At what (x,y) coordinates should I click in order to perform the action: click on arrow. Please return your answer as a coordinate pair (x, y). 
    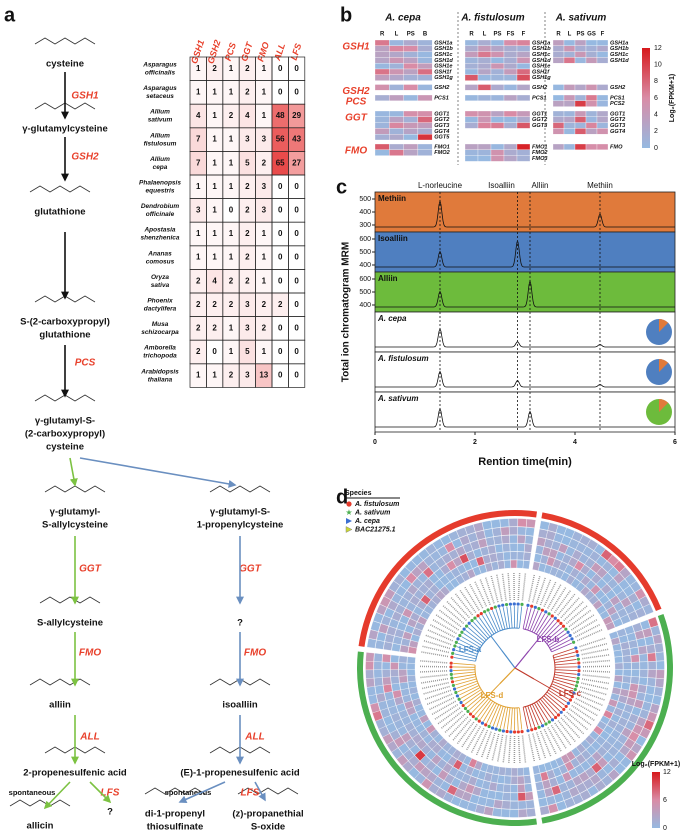
    Looking at the image, I should click on (57, 795).